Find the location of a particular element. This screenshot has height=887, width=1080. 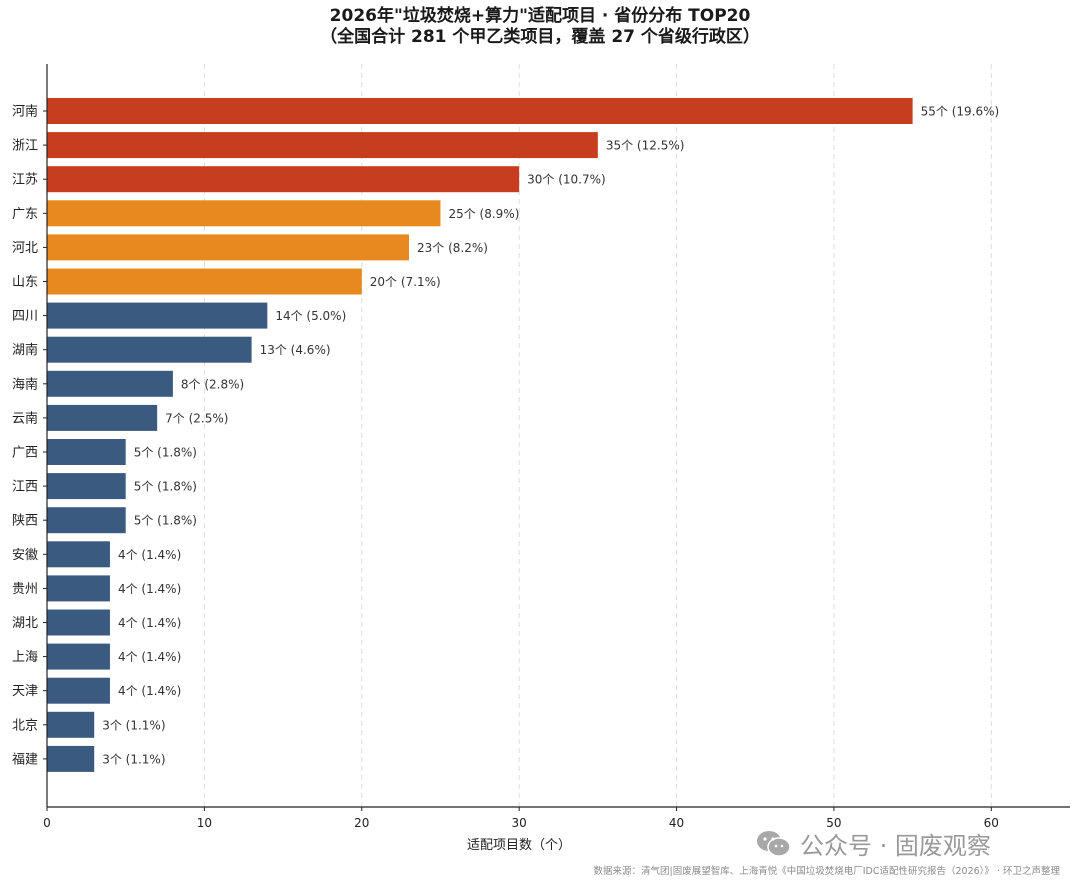

data-label-3: 25个 (8.9%) is located at coordinates (483, 214).